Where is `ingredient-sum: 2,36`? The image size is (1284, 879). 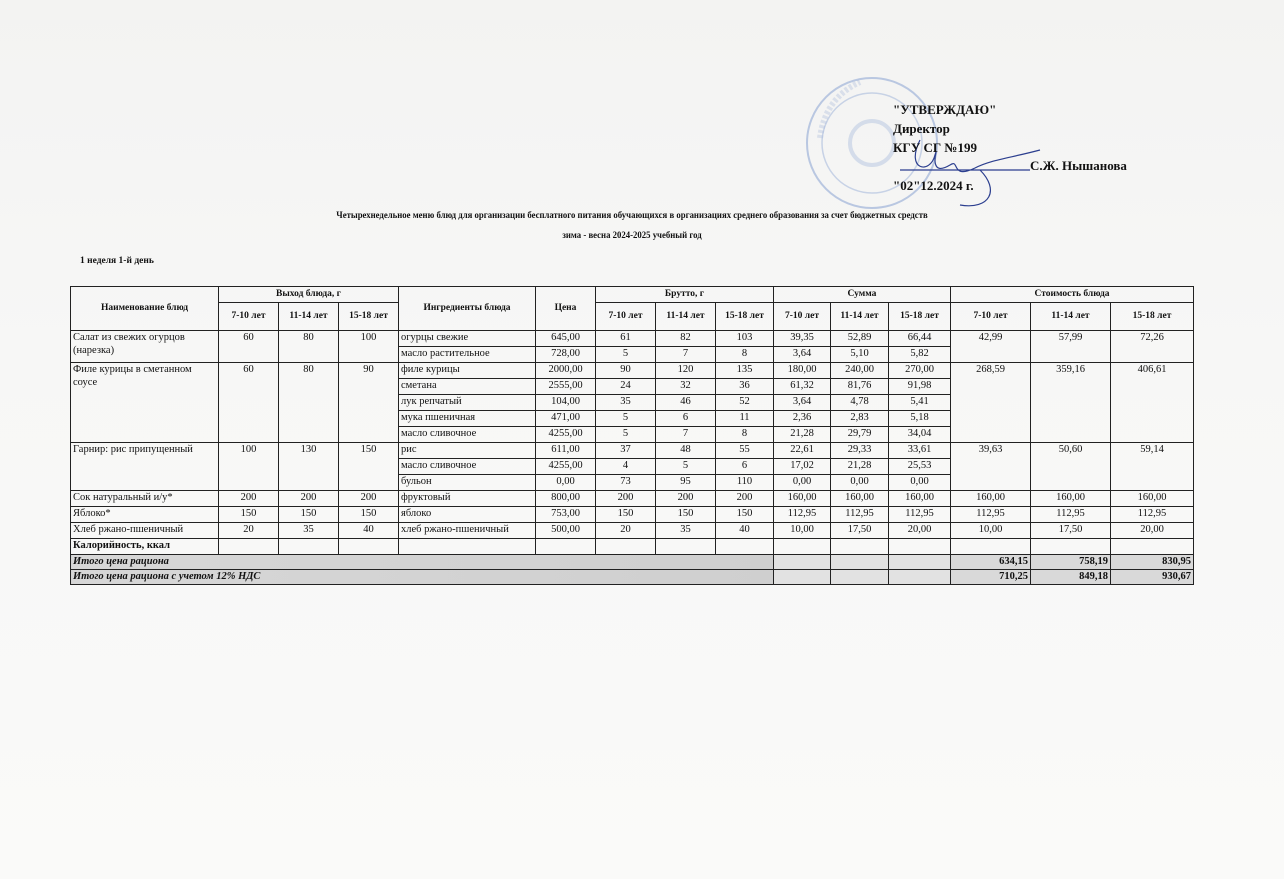 ingredient-sum: 2,36 is located at coordinates (802, 418).